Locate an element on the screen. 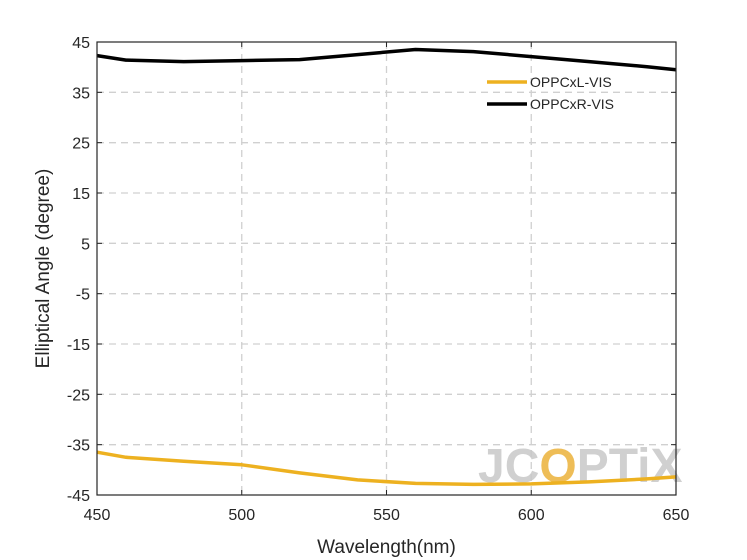 The height and width of the screenshot is (560, 747). x-tick-label: 600 is located at coordinates (531, 515).